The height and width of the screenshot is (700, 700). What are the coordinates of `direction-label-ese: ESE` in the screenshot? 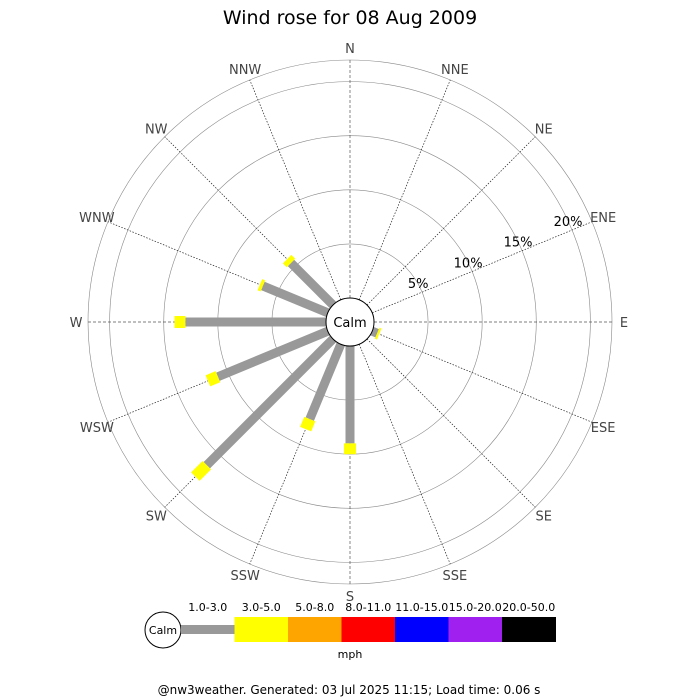 It's located at (603, 428).